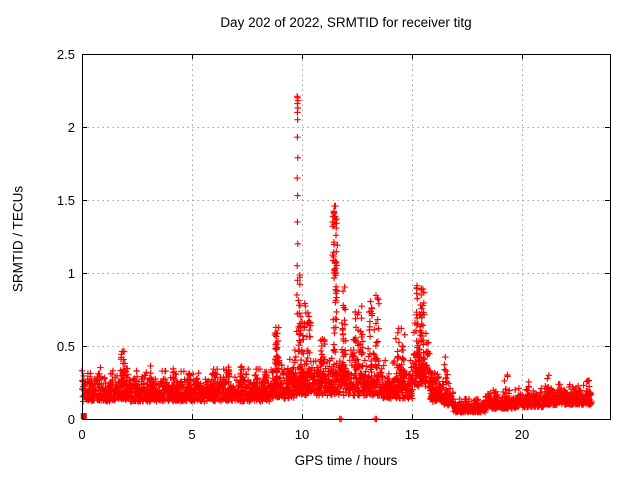  Describe the element at coordinates (346, 460) in the screenshot. I see `x-axis-label: GPS time / hours` at that location.